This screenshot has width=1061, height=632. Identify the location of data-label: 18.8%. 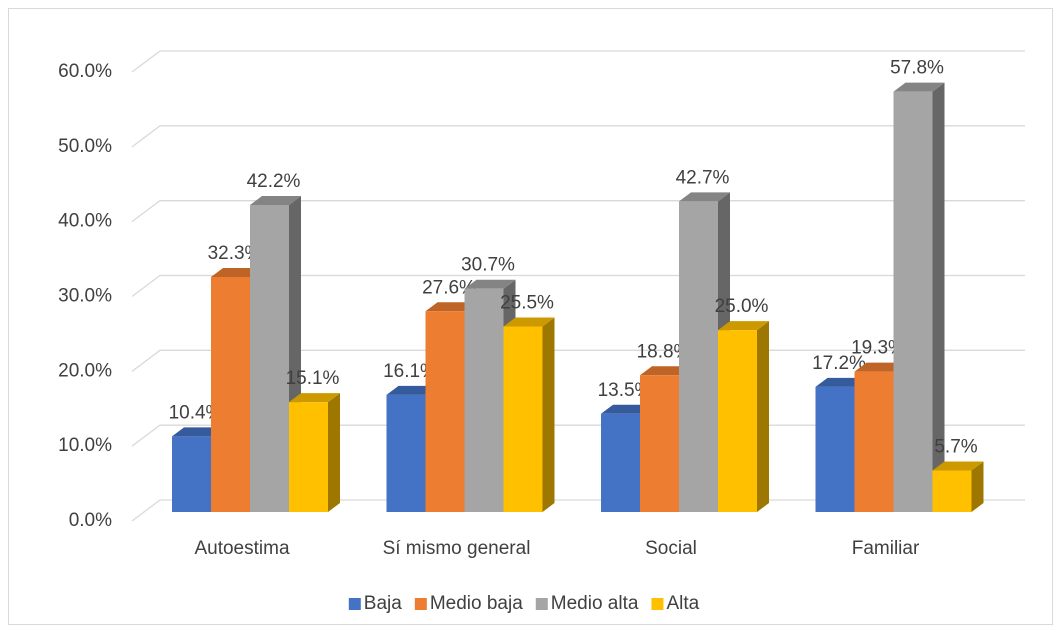
(664, 351).